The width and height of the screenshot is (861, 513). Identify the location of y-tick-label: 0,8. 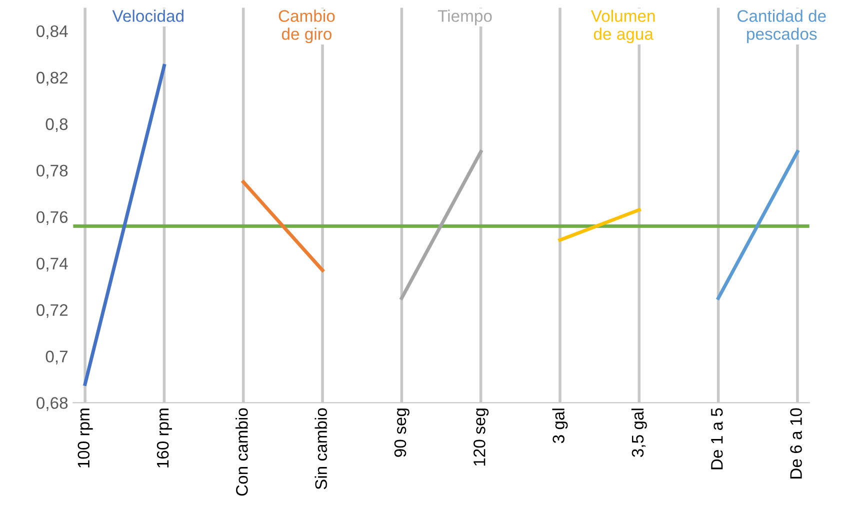
(57, 125).